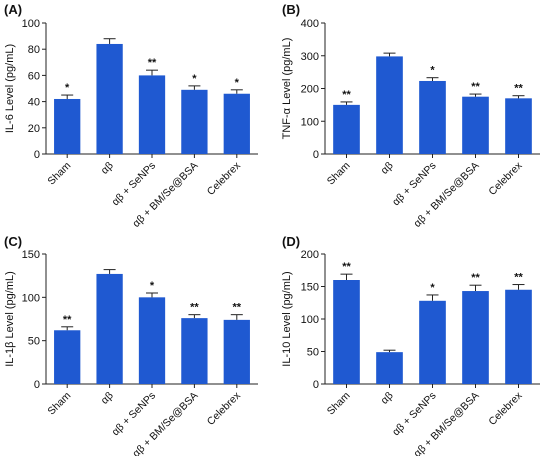 The image size is (550, 456). Describe the element at coordinates (310, 24) in the screenshot. I see `y-tick-label: 400` at that location.